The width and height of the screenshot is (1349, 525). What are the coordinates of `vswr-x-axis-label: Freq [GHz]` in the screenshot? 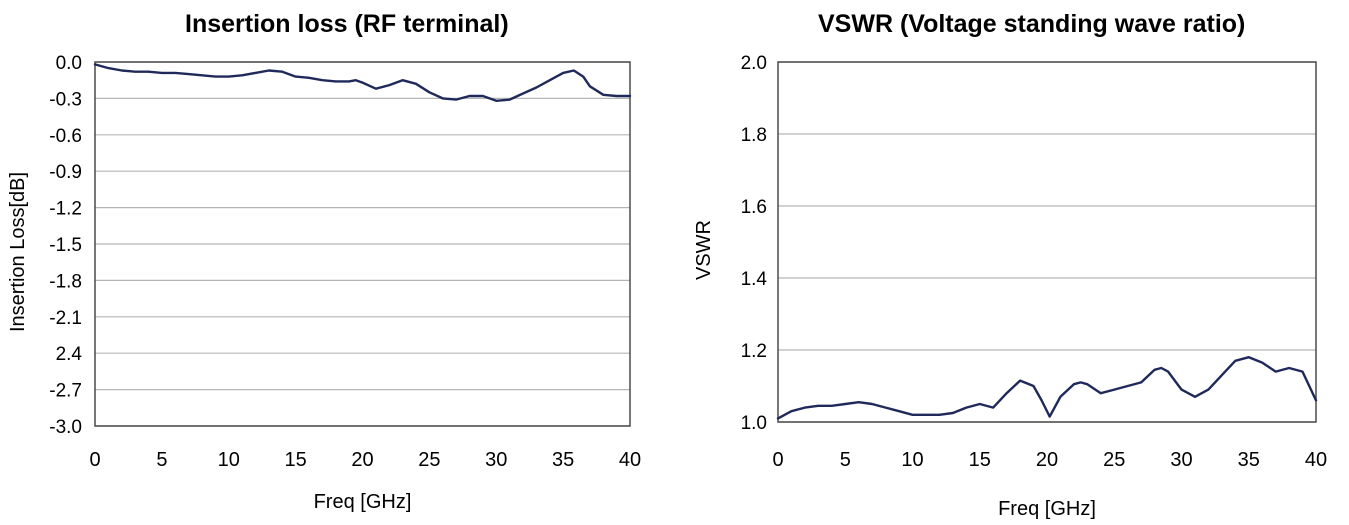 It's located at (1047, 509).